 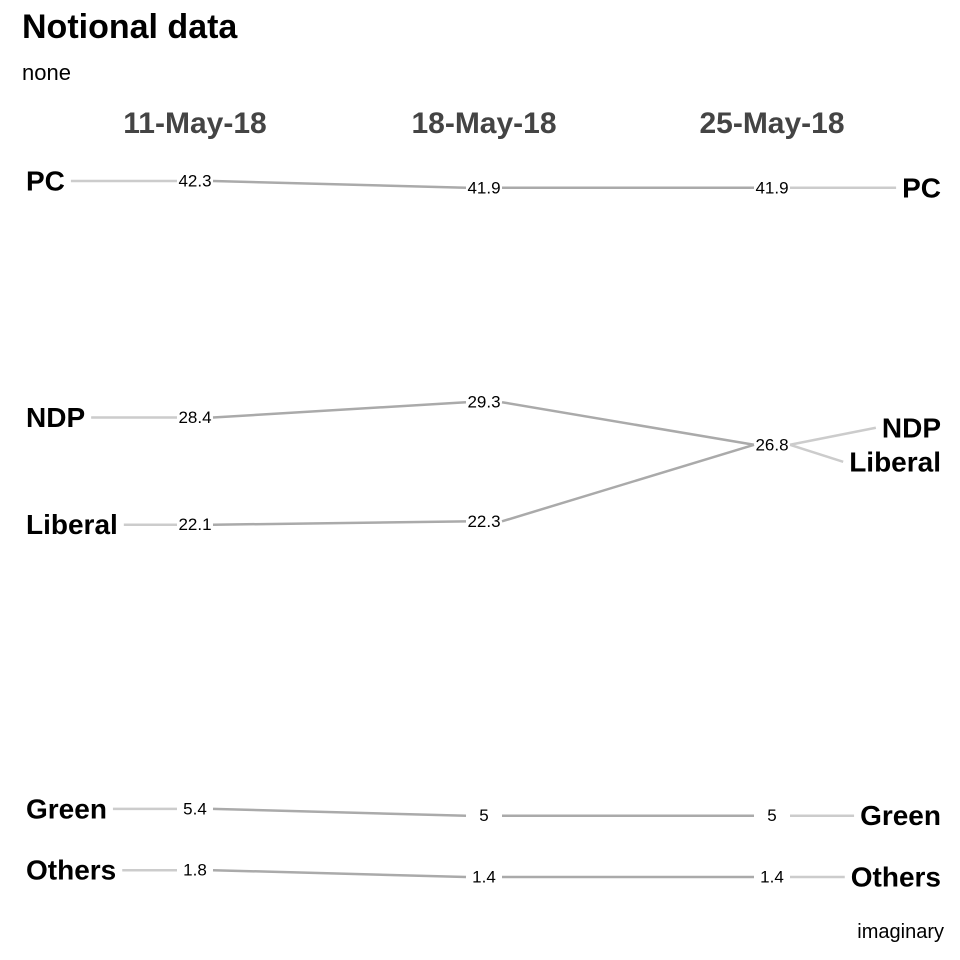 I want to click on value-label-liberal-11-may-18: 22.1, so click(x=194, y=524).